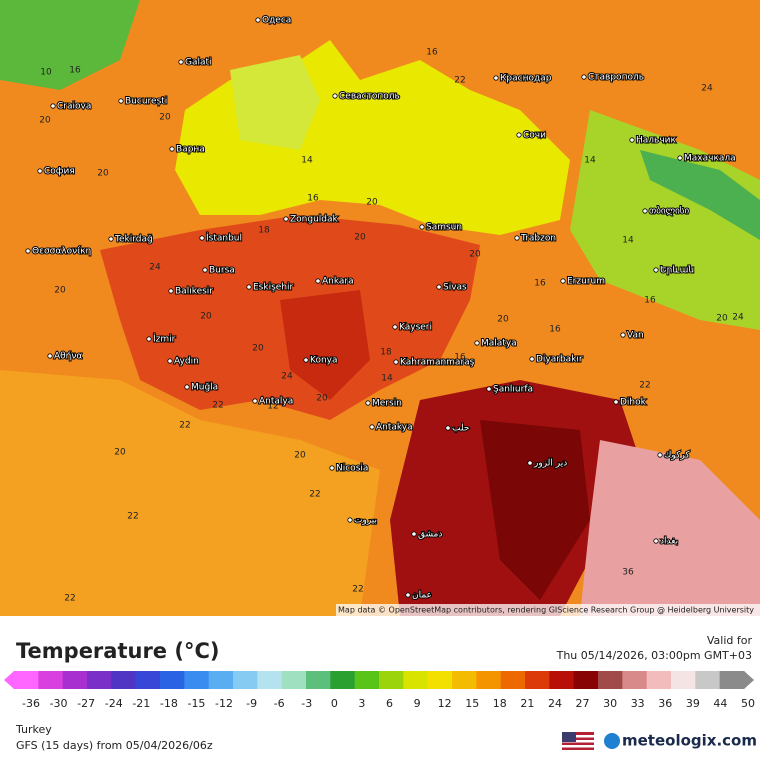  Describe the element at coordinates (534, 136) in the screenshot. I see `city-label: Сочи` at that location.